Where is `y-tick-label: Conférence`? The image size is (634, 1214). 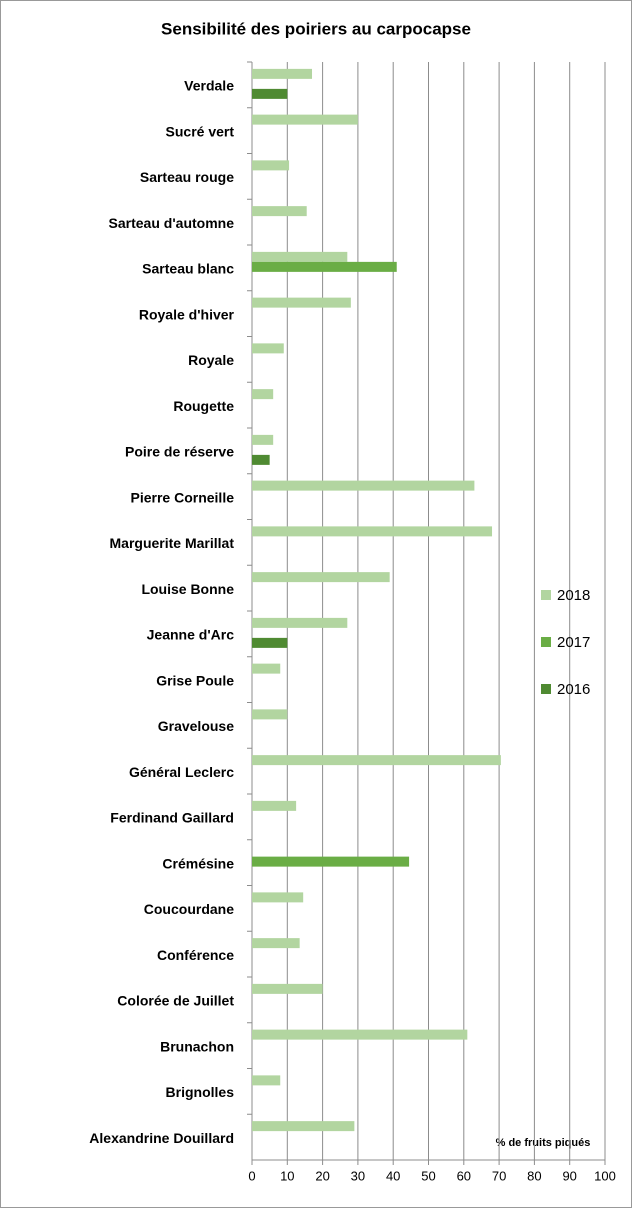
y-tick-label: Conférence is located at coordinates (195, 955).